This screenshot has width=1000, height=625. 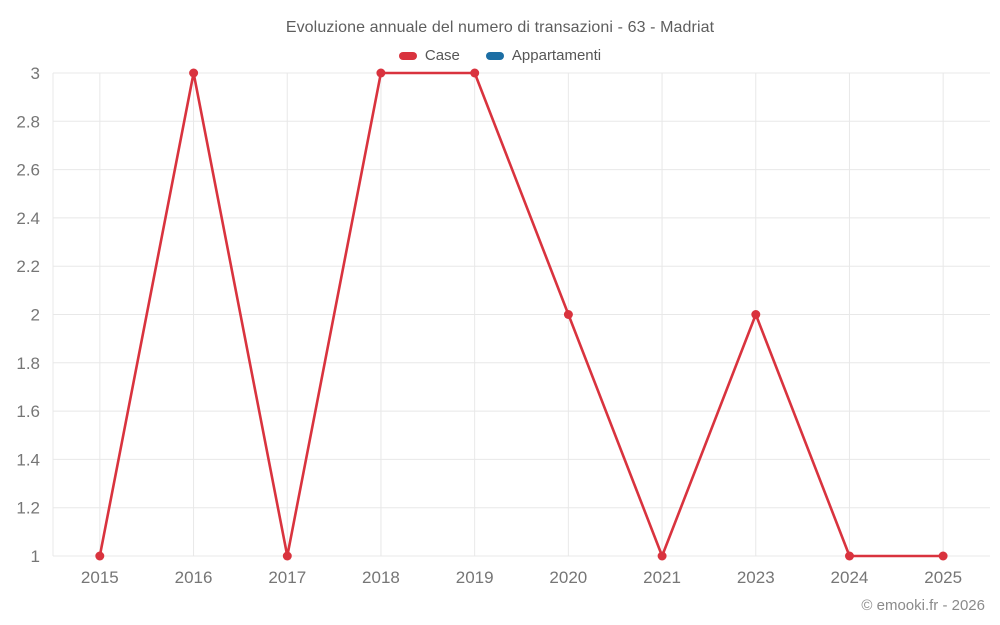 What do you see at coordinates (35, 556) in the screenshot?
I see `y-tick-label: 1` at bounding box center [35, 556].